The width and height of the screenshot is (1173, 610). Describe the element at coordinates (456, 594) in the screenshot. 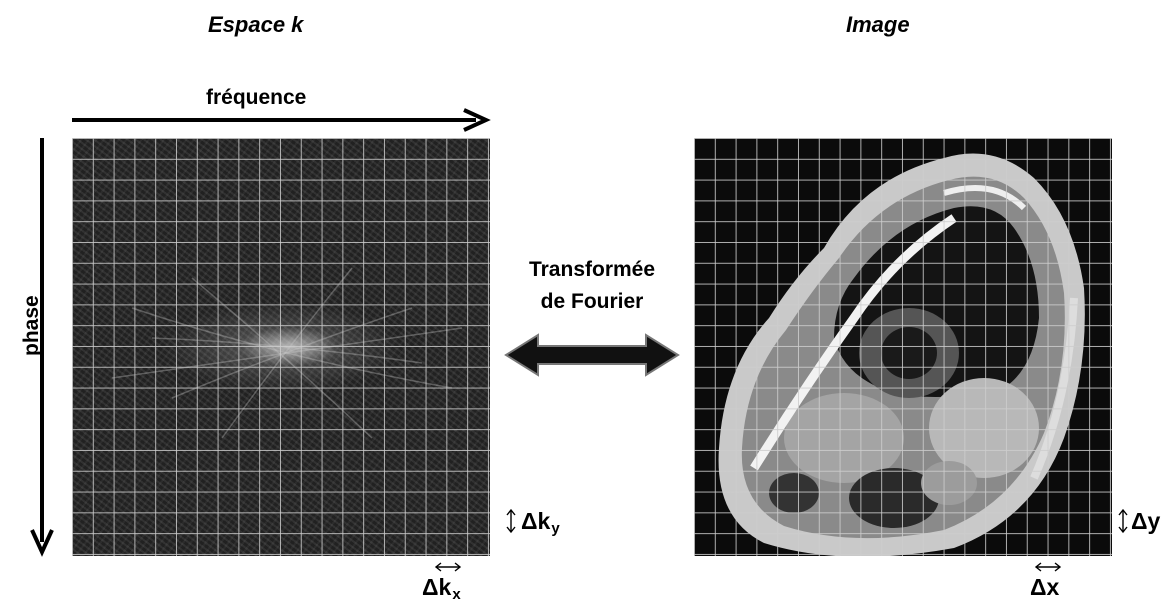

I see `delta-kx-sub: x` at that location.